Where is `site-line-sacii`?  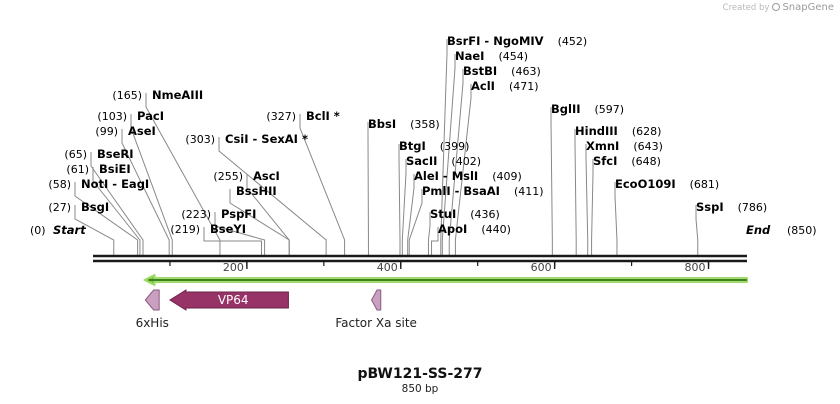 site-line-sacii is located at coordinates (404, 207).